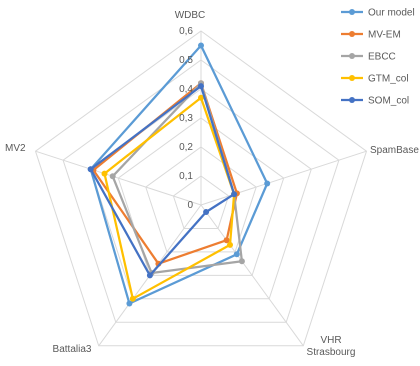 This screenshot has width=420, height=366. I want to click on legend: Our model MV-EM EBCC GTM_col SOM_col, so click(378, 57).